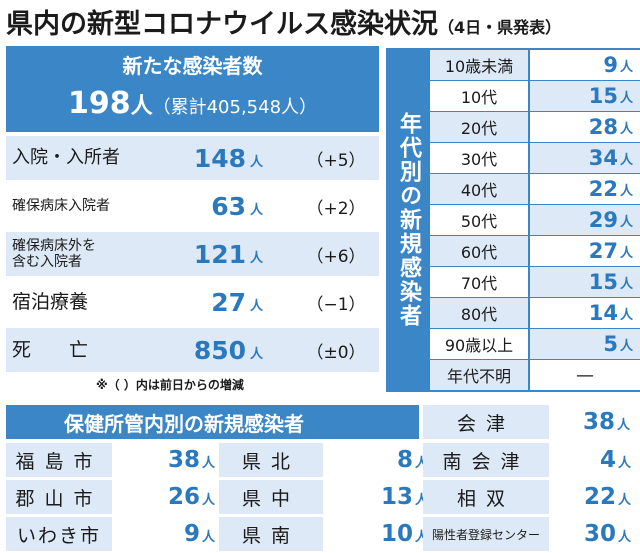 This screenshot has height=553, width=640. What do you see at coordinates (479, 189) in the screenshot?
I see `age-label: 40代` at bounding box center [479, 189].